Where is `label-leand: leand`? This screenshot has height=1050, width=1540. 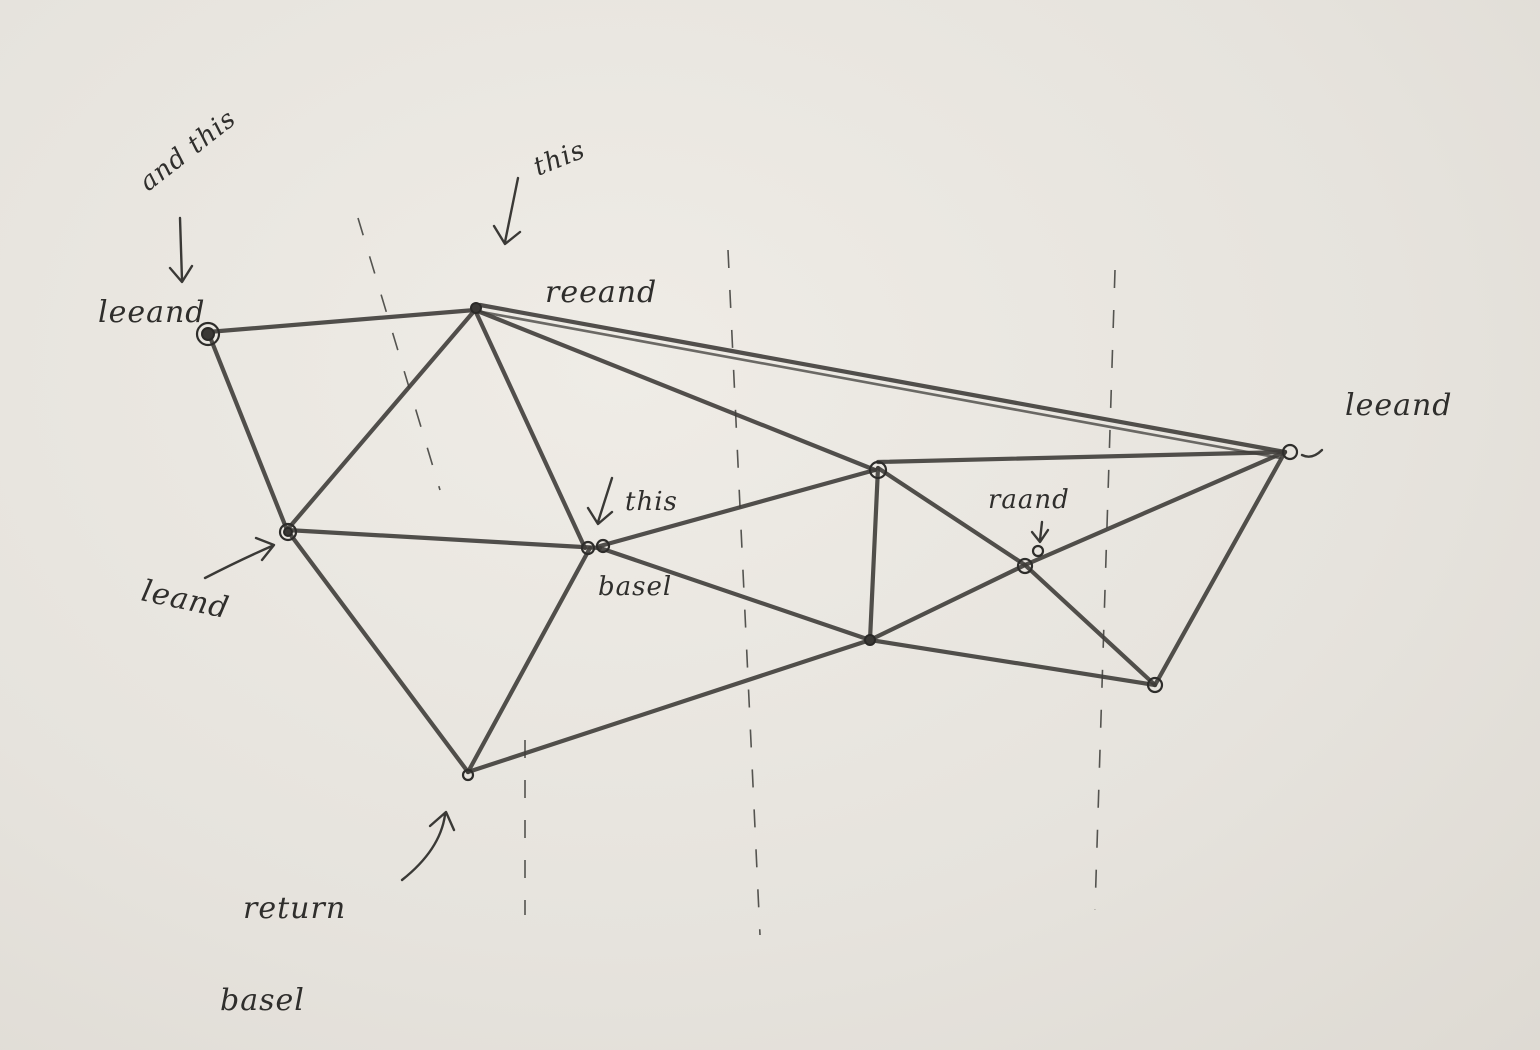
label-leand: leand is located at coordinates (185, 600).